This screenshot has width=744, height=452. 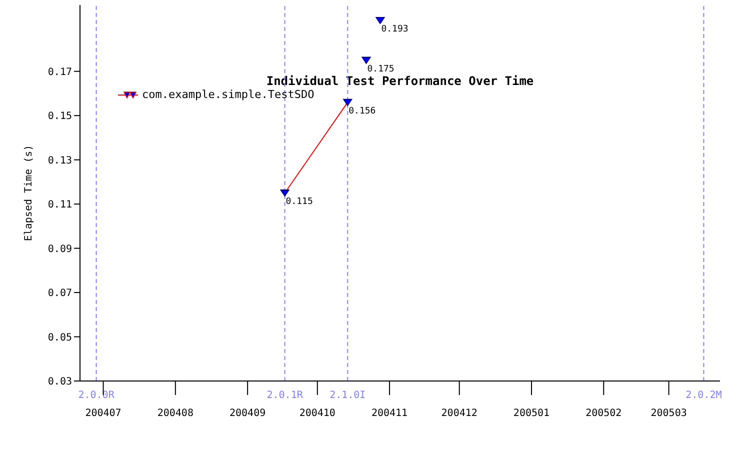 I want to click on data-label: 0.156, so click(x=362, y=111).